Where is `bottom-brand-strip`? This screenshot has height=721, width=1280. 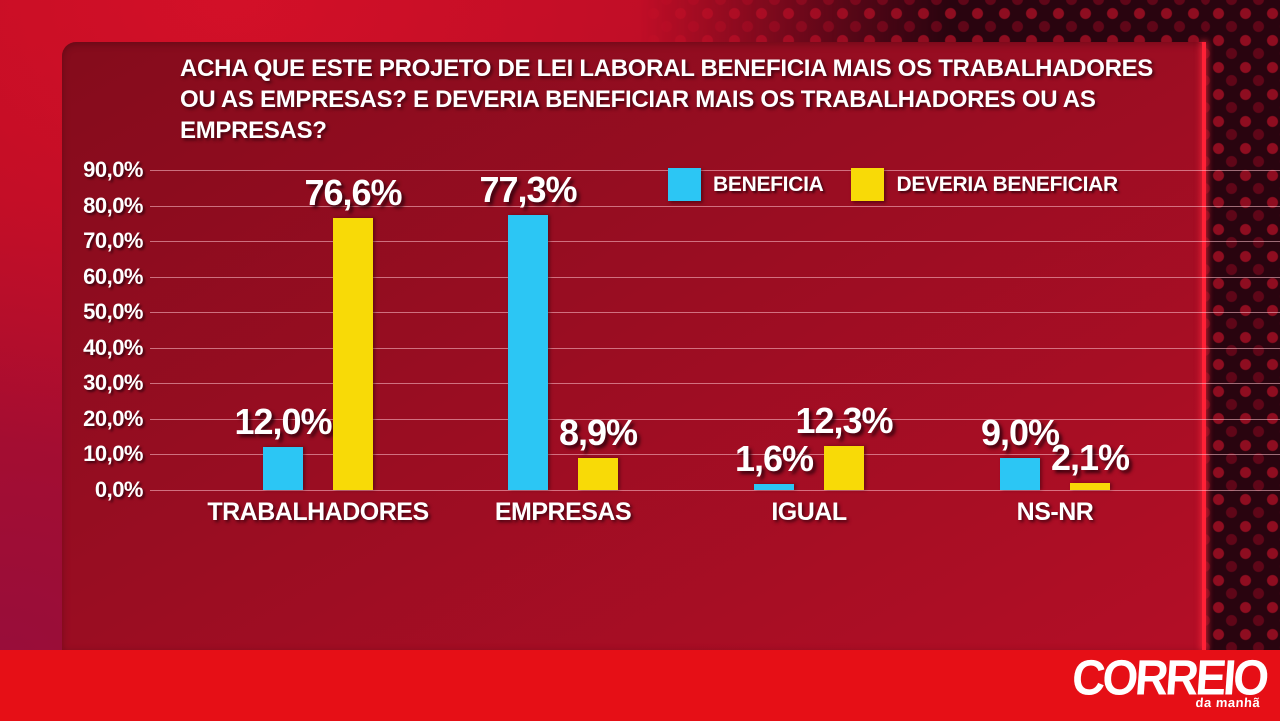
bottom-brand-strip is located at coordinates (640, 685).